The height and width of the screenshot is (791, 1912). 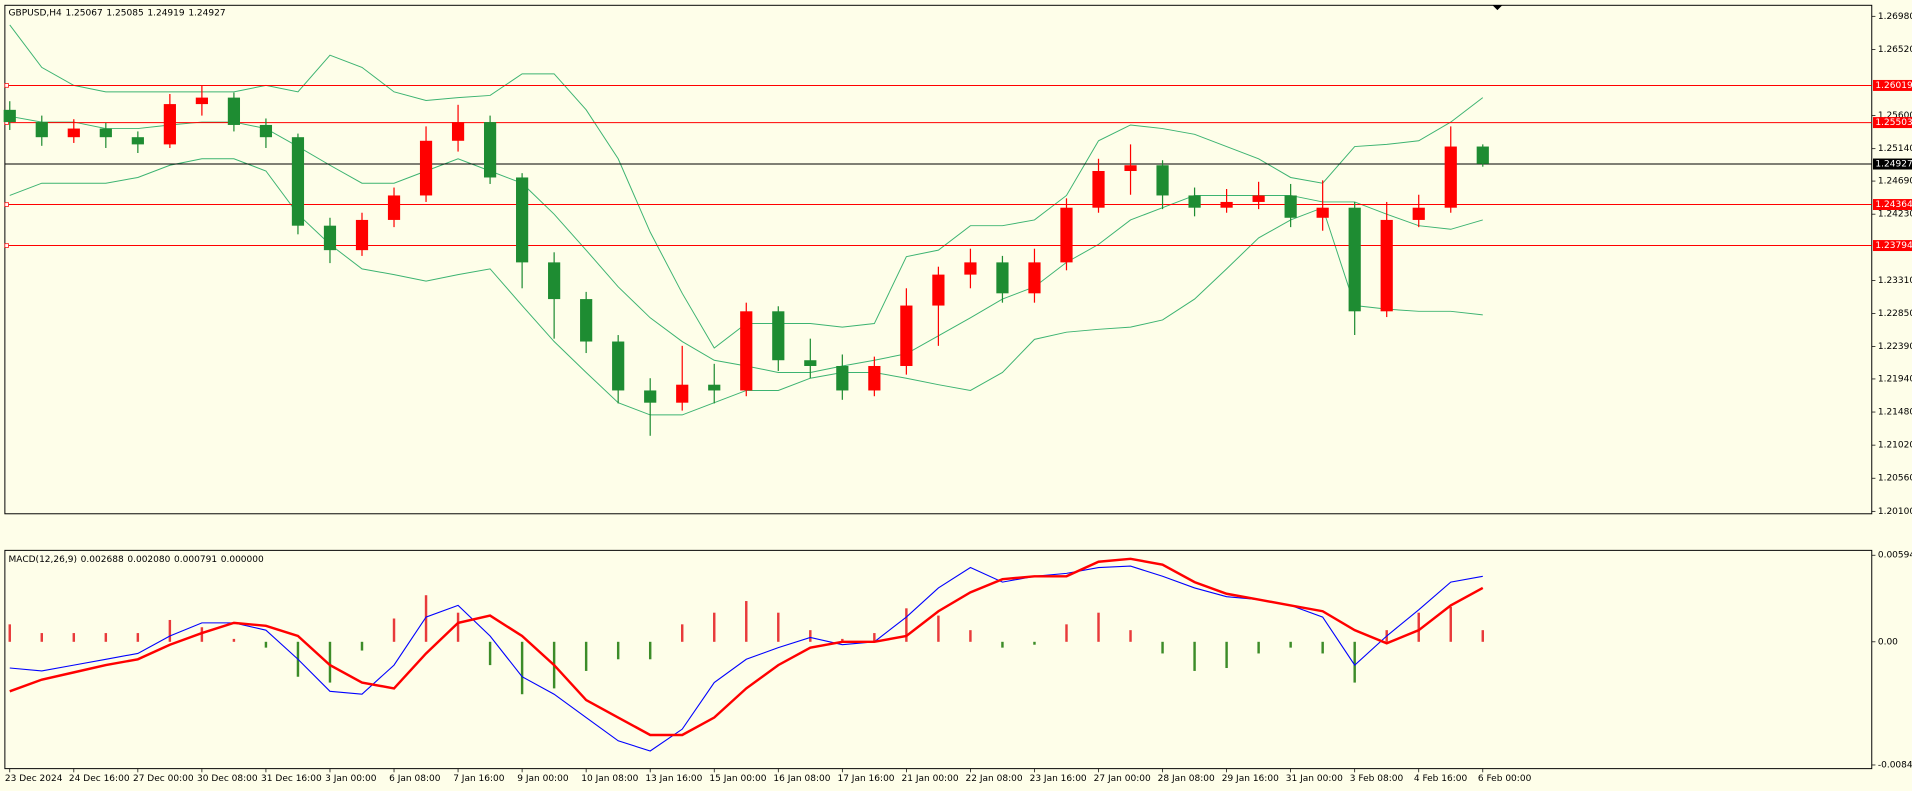 What do you see at coordinates (1888, 642) in the screenshot?
I see `y-tick-label: 0.00` at bounding box center [1888, 642].